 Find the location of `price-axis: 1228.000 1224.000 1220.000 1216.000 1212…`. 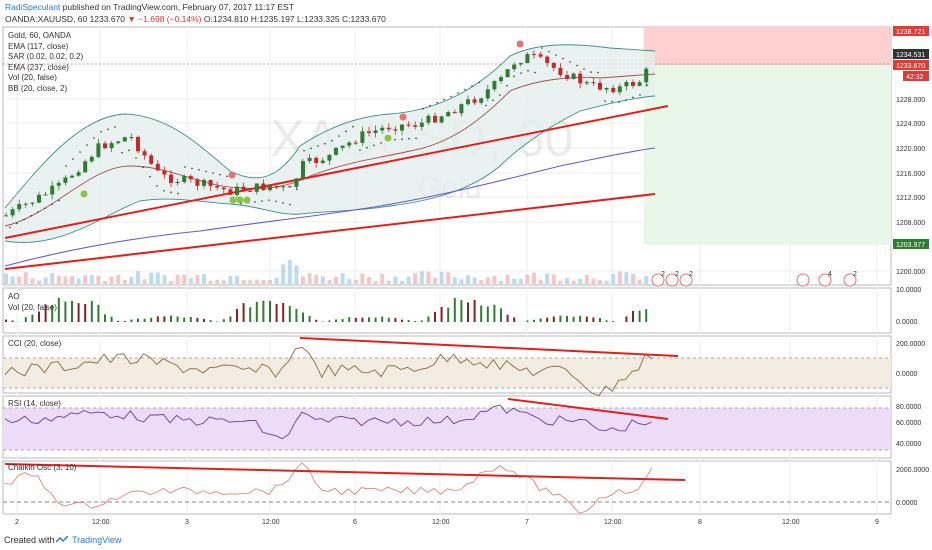

price-axis: 1228.000 1224.000 1220.000 1216.000 1212… is located at coordinates (910, 186).